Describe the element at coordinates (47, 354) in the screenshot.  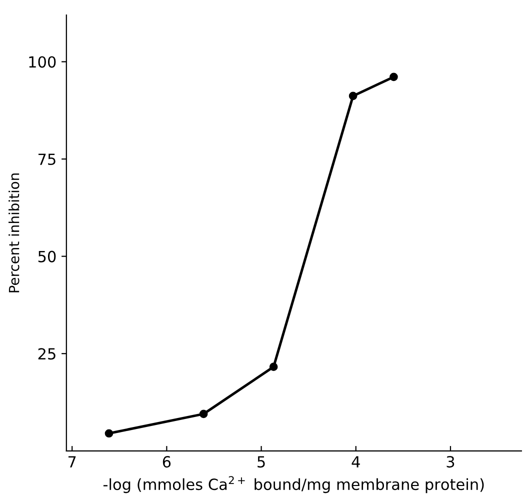
I see `y-tick-label: 25` at that location.